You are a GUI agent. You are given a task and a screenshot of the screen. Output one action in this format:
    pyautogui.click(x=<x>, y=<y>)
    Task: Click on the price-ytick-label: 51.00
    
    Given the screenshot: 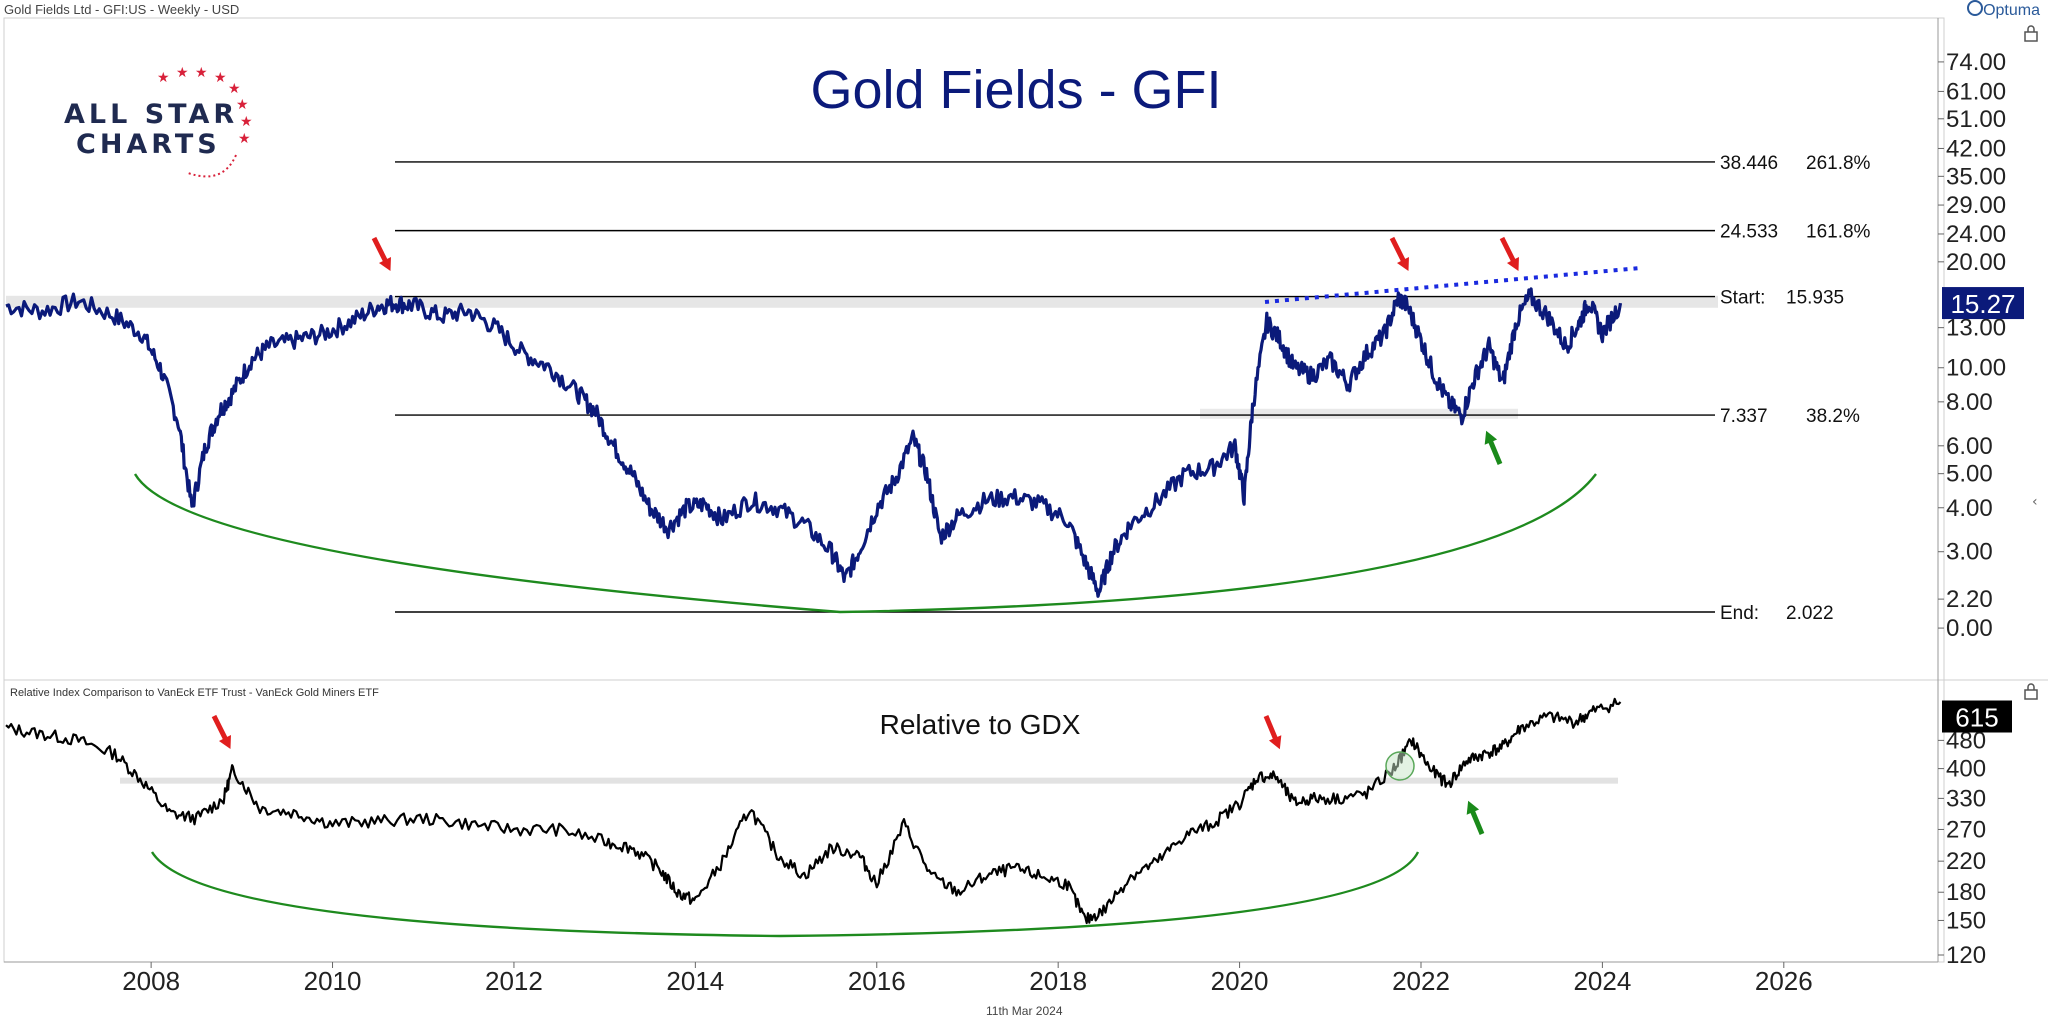 What is the action you would take?
    pyautogui.click(x=1976, y=119)
    